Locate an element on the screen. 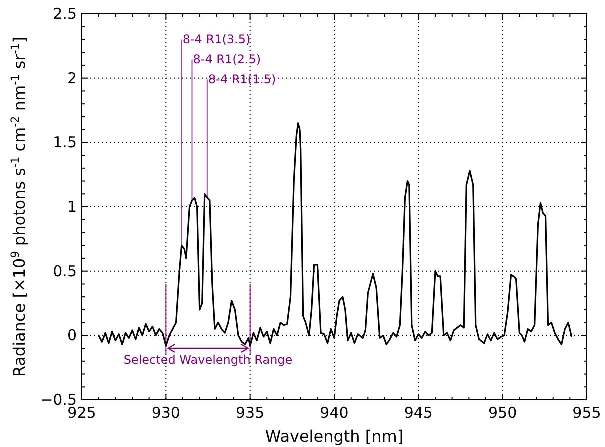  x-tick-label: 930 is located at coordinates (166, 413).